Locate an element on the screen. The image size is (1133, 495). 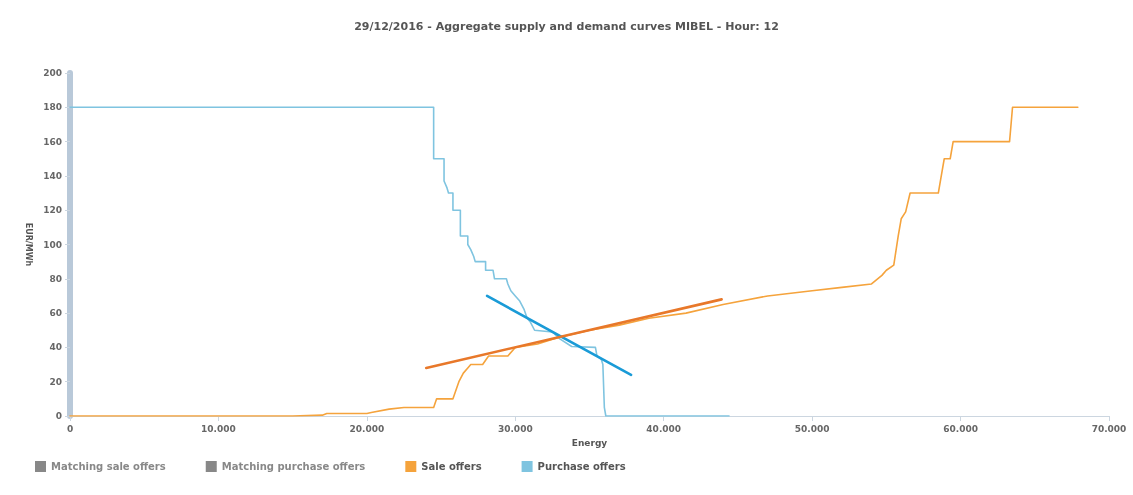
legend-label: Purchase offers is located at coordinates (581, 466).